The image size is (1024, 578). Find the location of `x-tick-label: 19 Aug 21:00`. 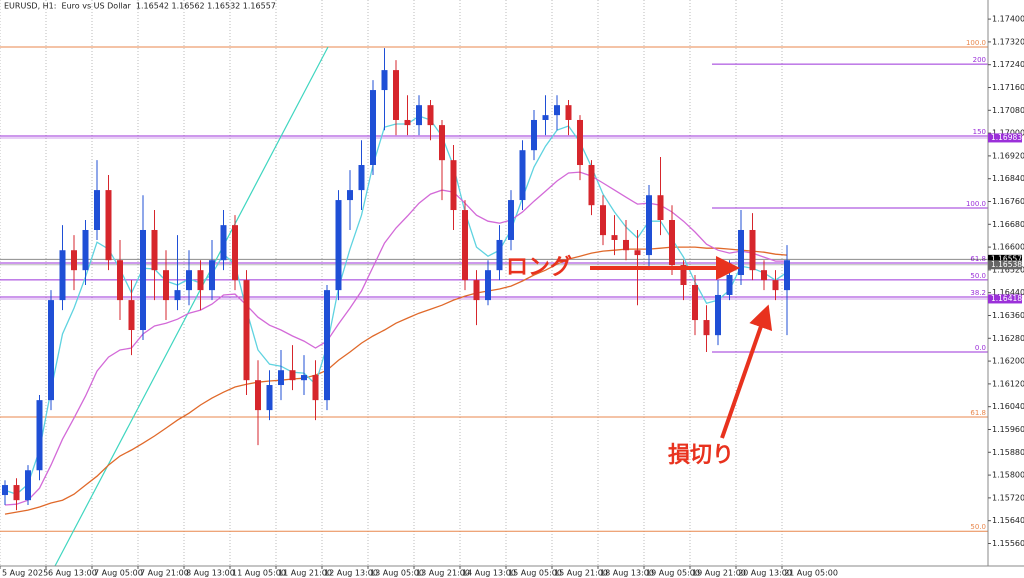

x-tick-label: 19 Aug 21:00 is located at coordinates (719, 573).